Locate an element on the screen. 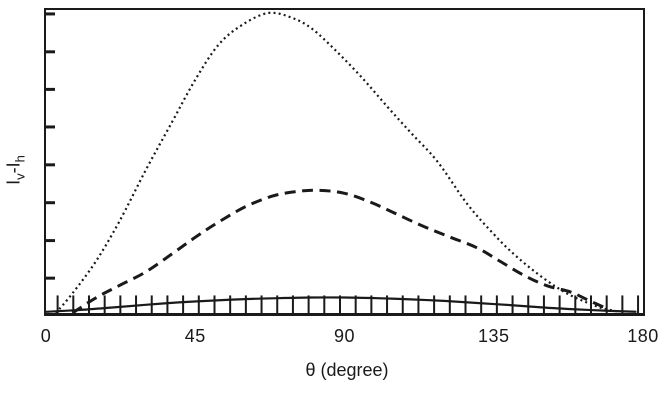  y-axis-title-i2: I is located at coordinates (13, 165).